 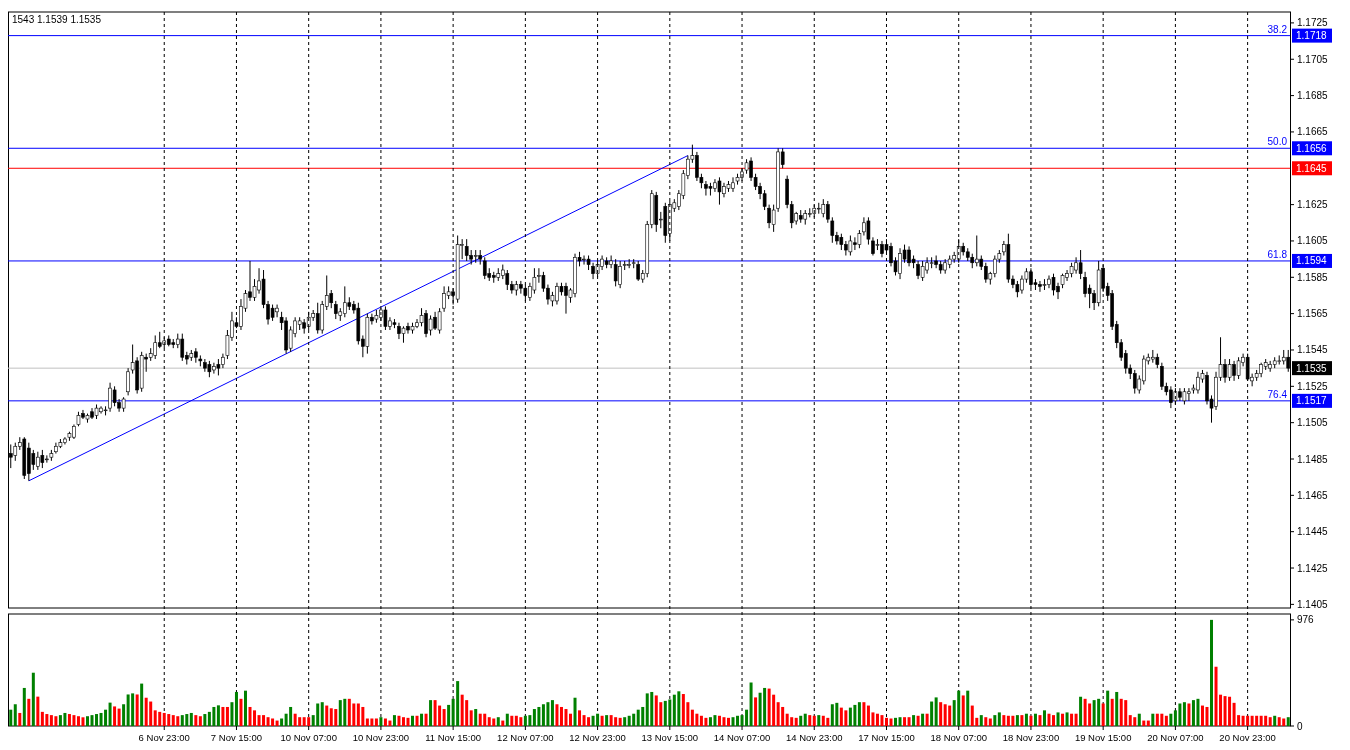 I want to click on y-tick-label: 1.1585, so click(x=1313, y=277).